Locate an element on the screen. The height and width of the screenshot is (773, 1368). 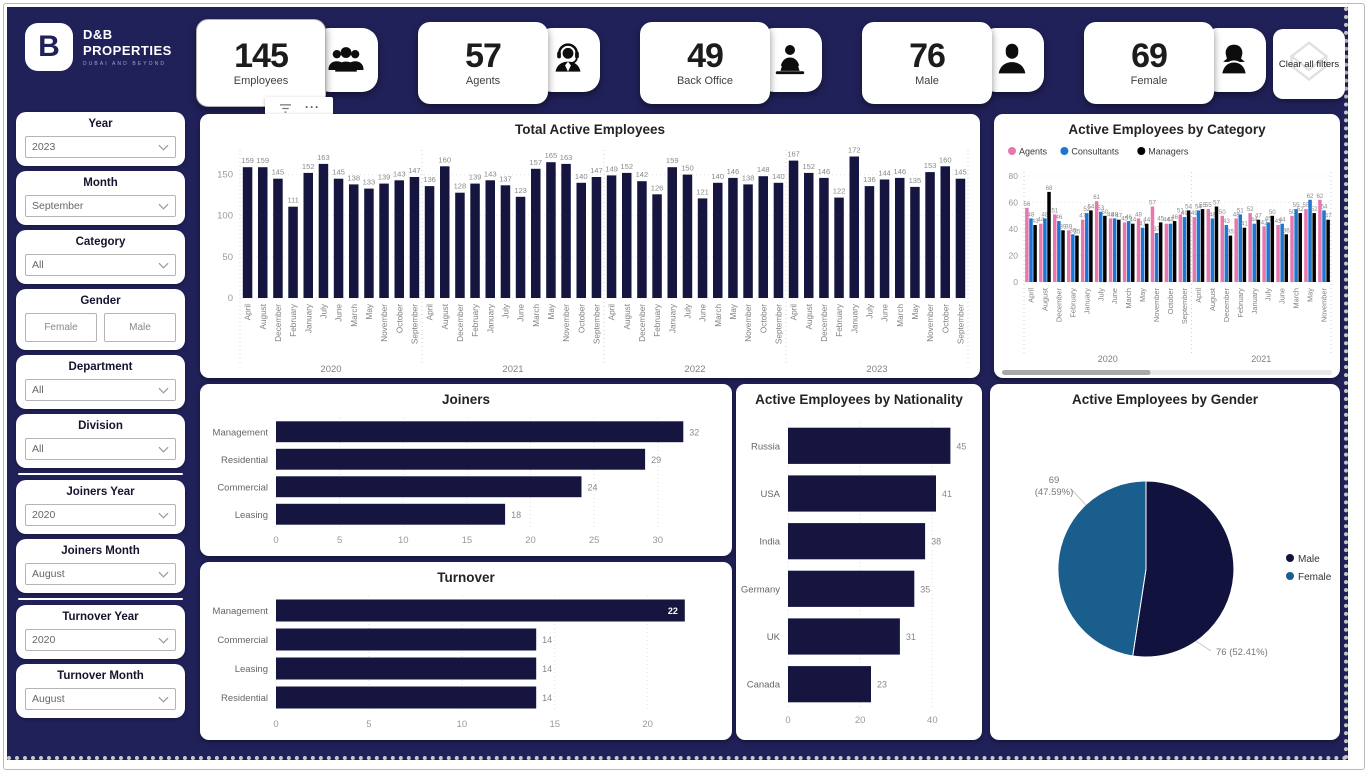
bar-india is located at coordinates (857, 541).